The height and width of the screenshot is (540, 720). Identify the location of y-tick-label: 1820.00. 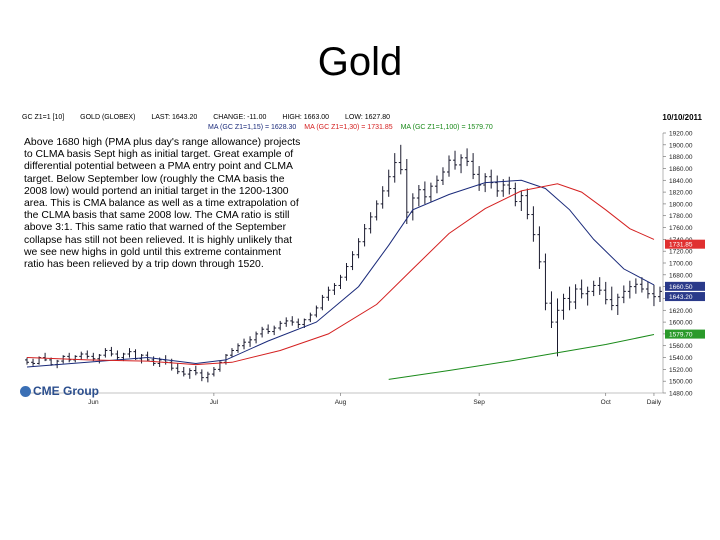
(681, 193).